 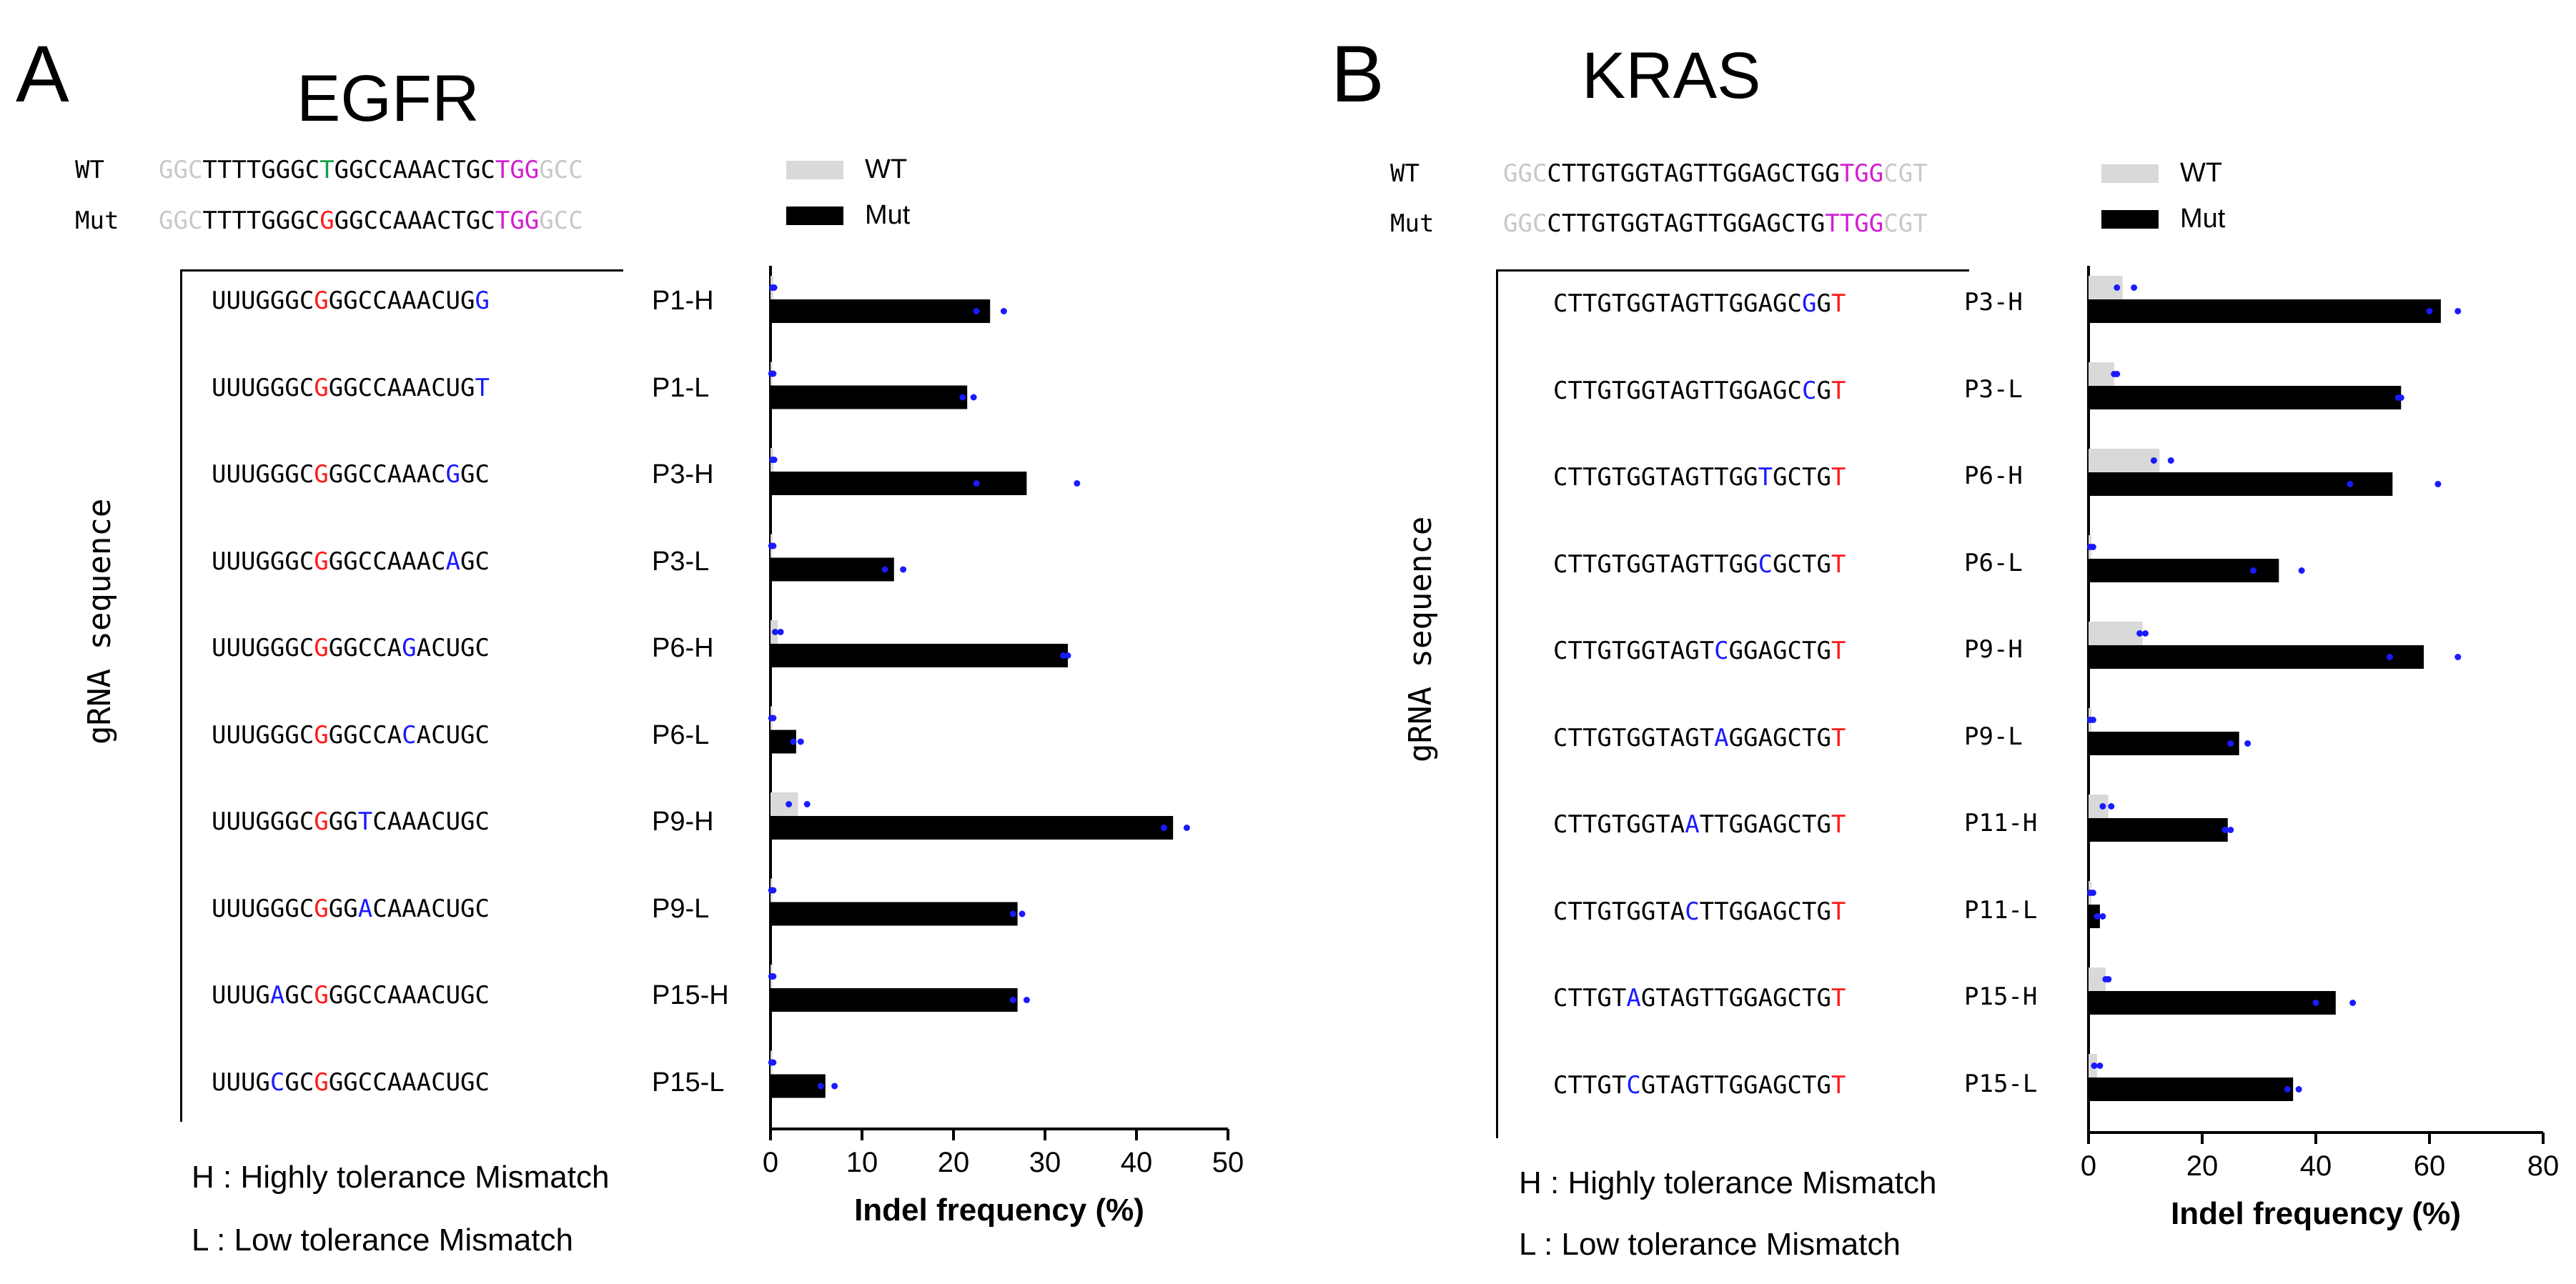 I want to click on bar-mut-p15-h, so click(x=2213, y=1003).